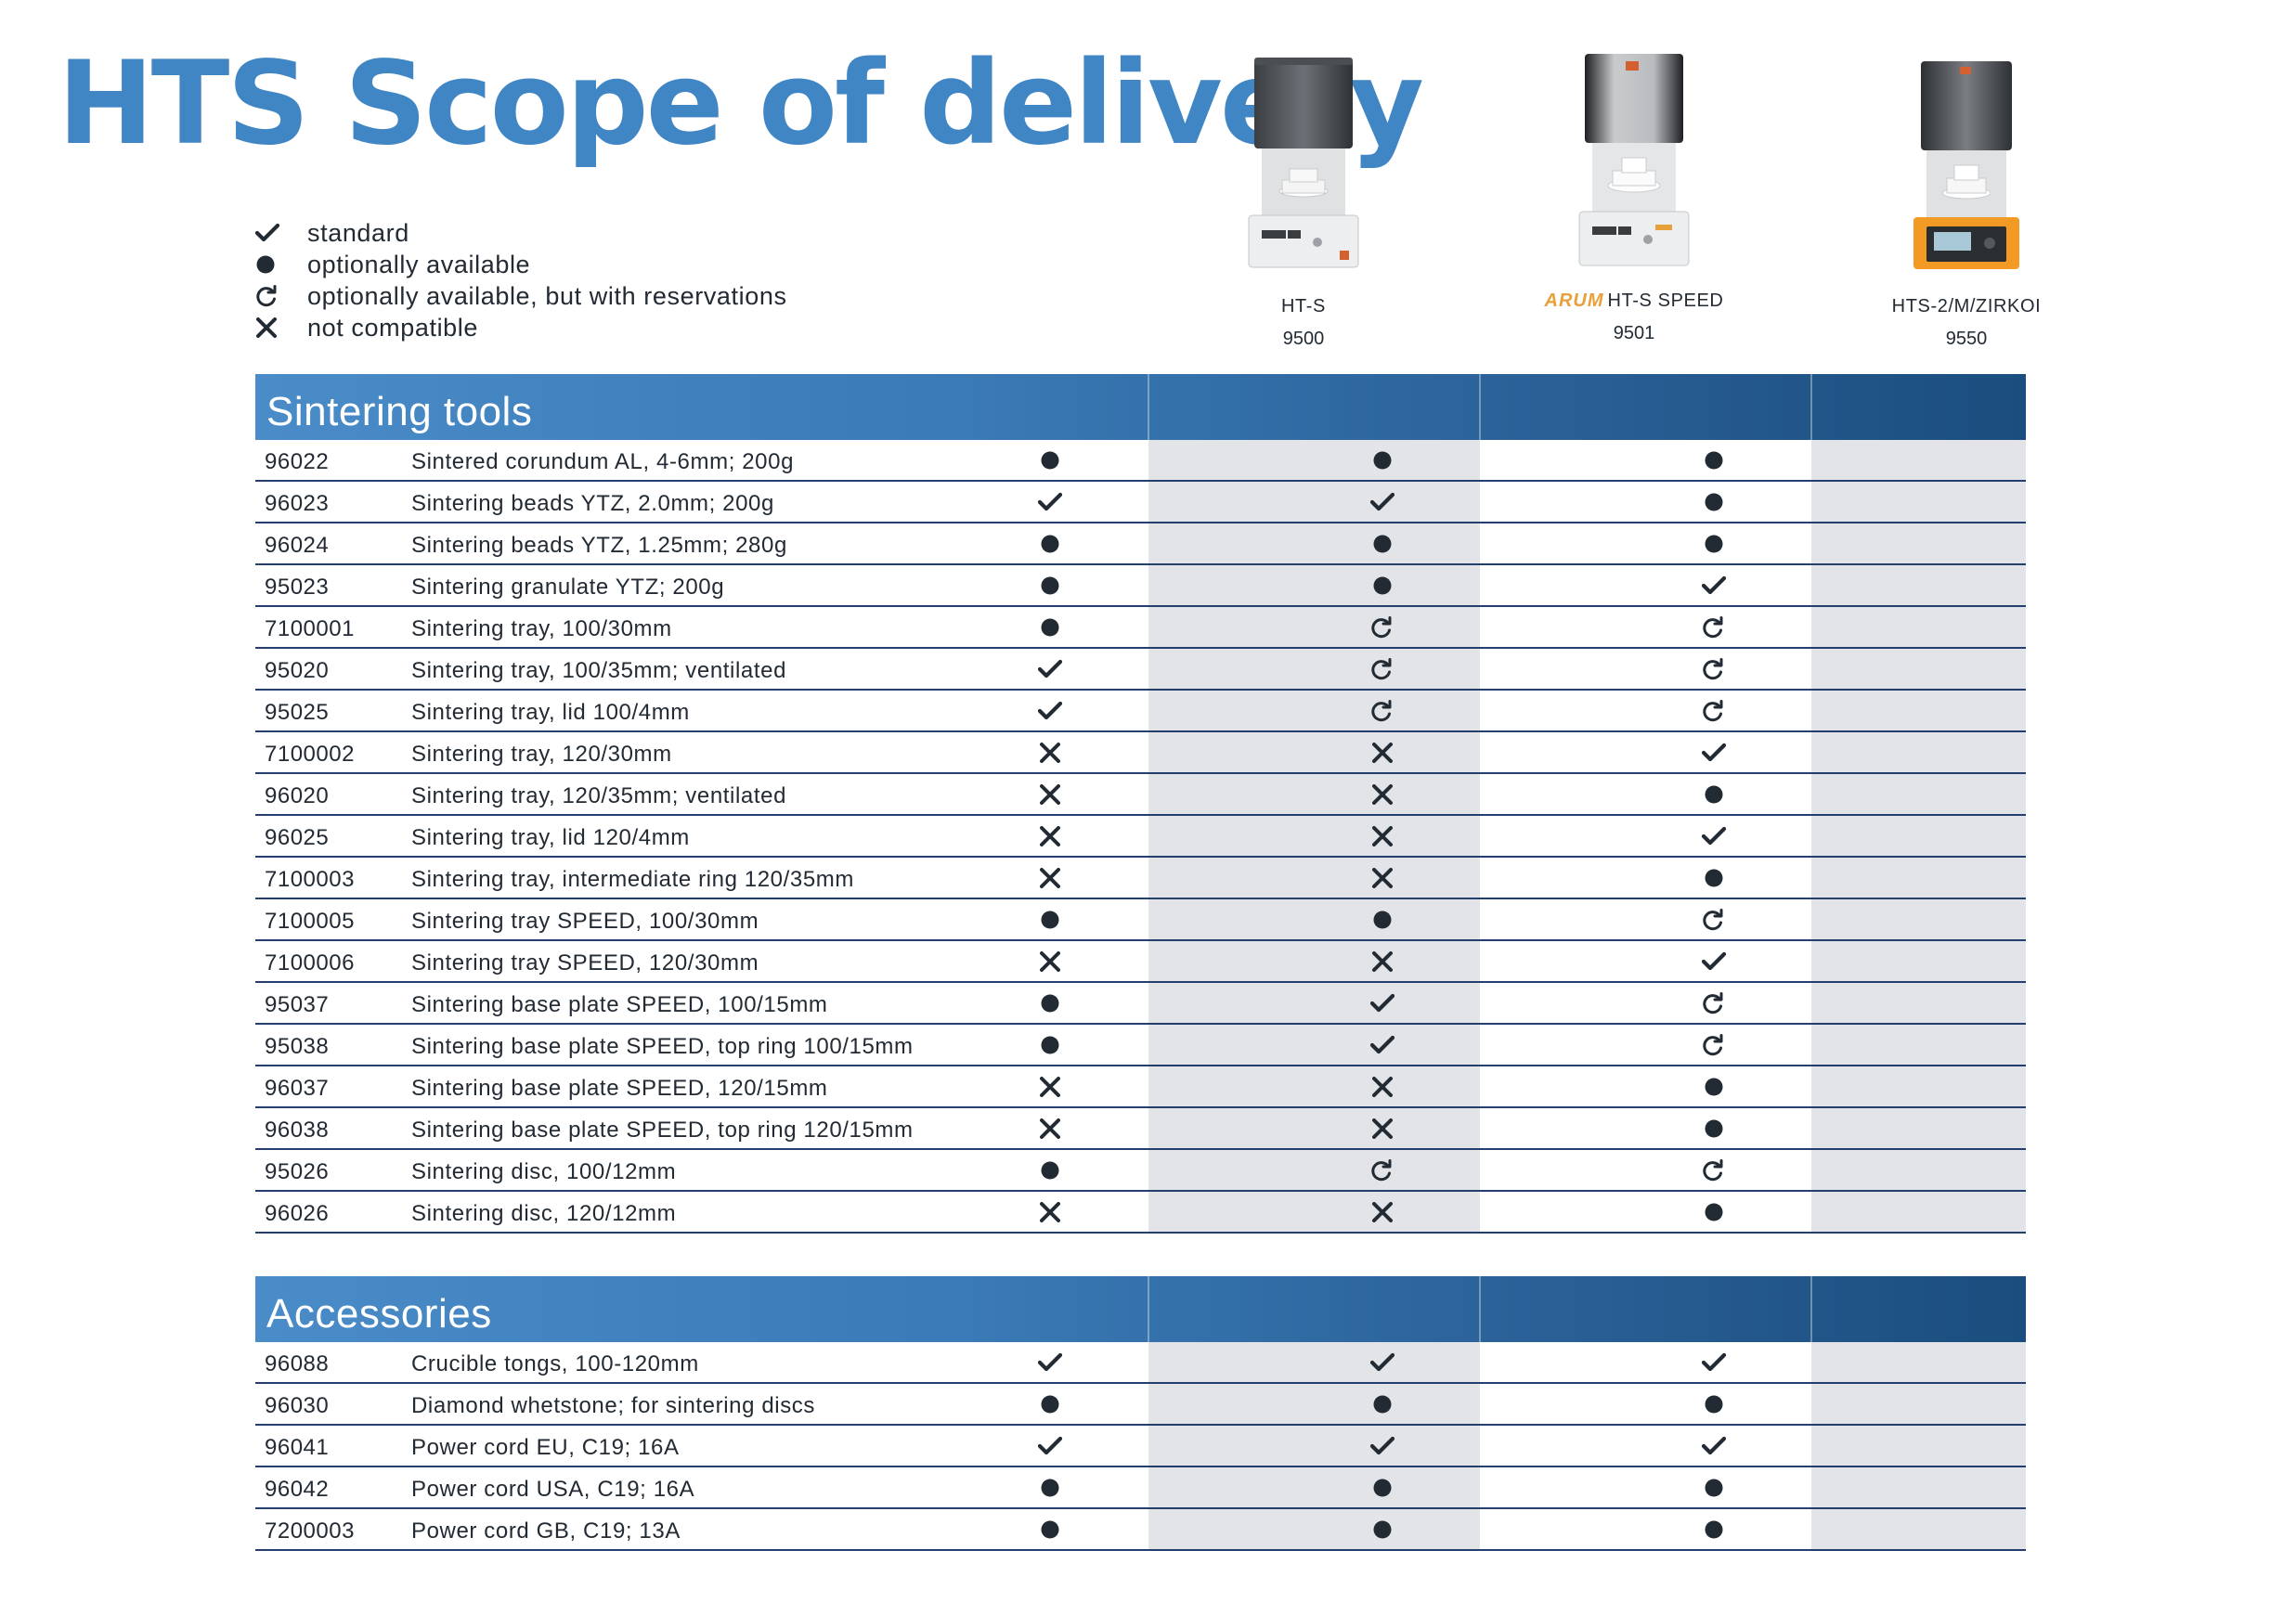 This screenshot has width=2296, height=1615. I want to click on article-number: 96030, so click(297, 1405).